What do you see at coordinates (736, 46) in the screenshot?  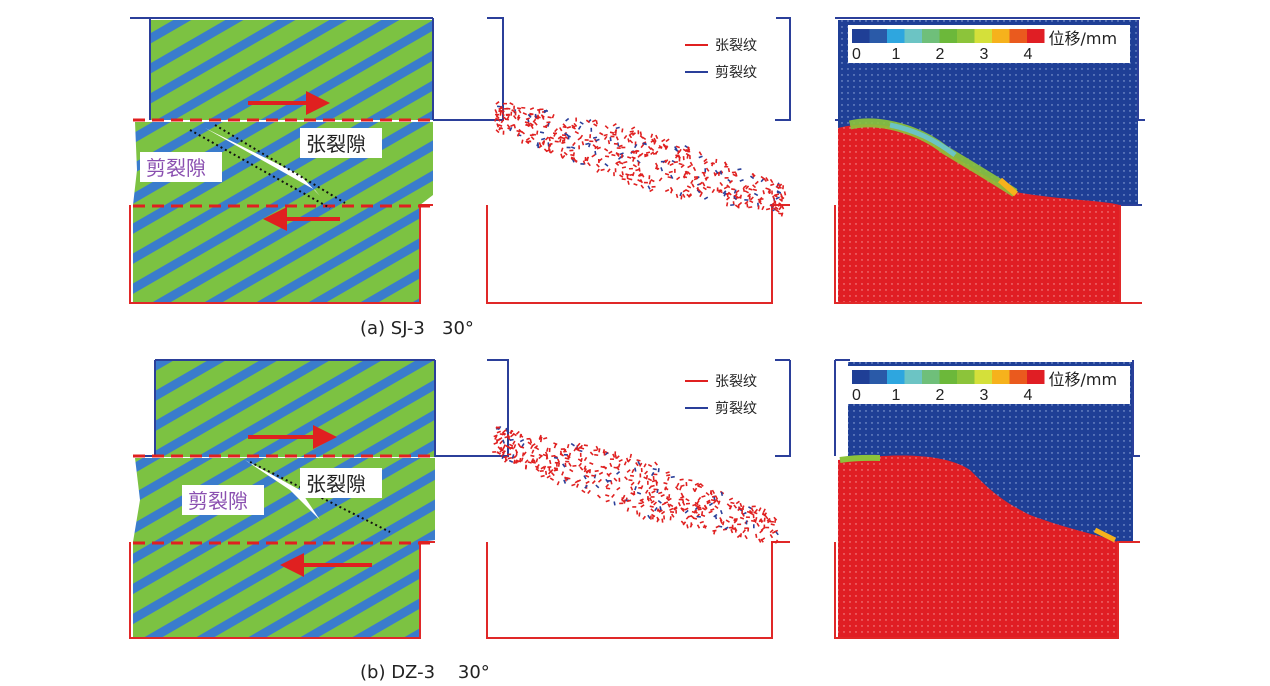 I see `legend-tension-label: 张裂纹` at bounding box center [736, 46].